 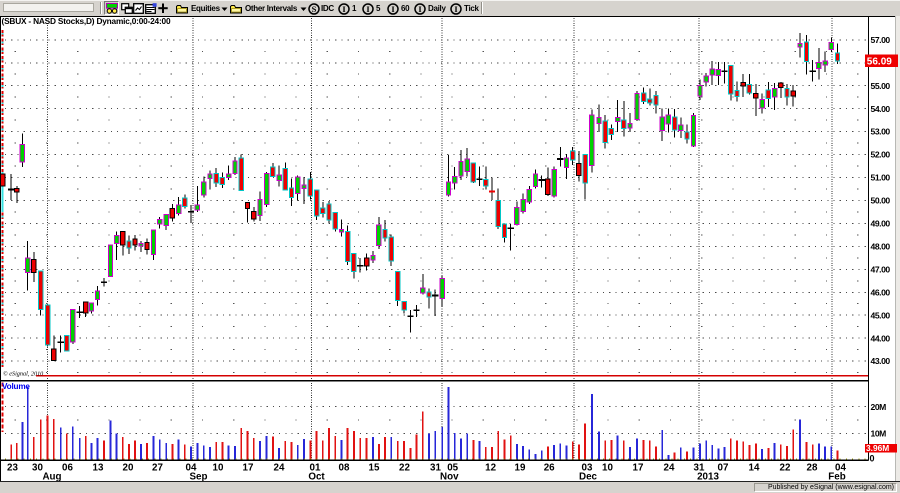 What do you see at coordinates (881, 246) in the screenshot?
I see `svg-text: 48.00` at bounding box center [881, 246].